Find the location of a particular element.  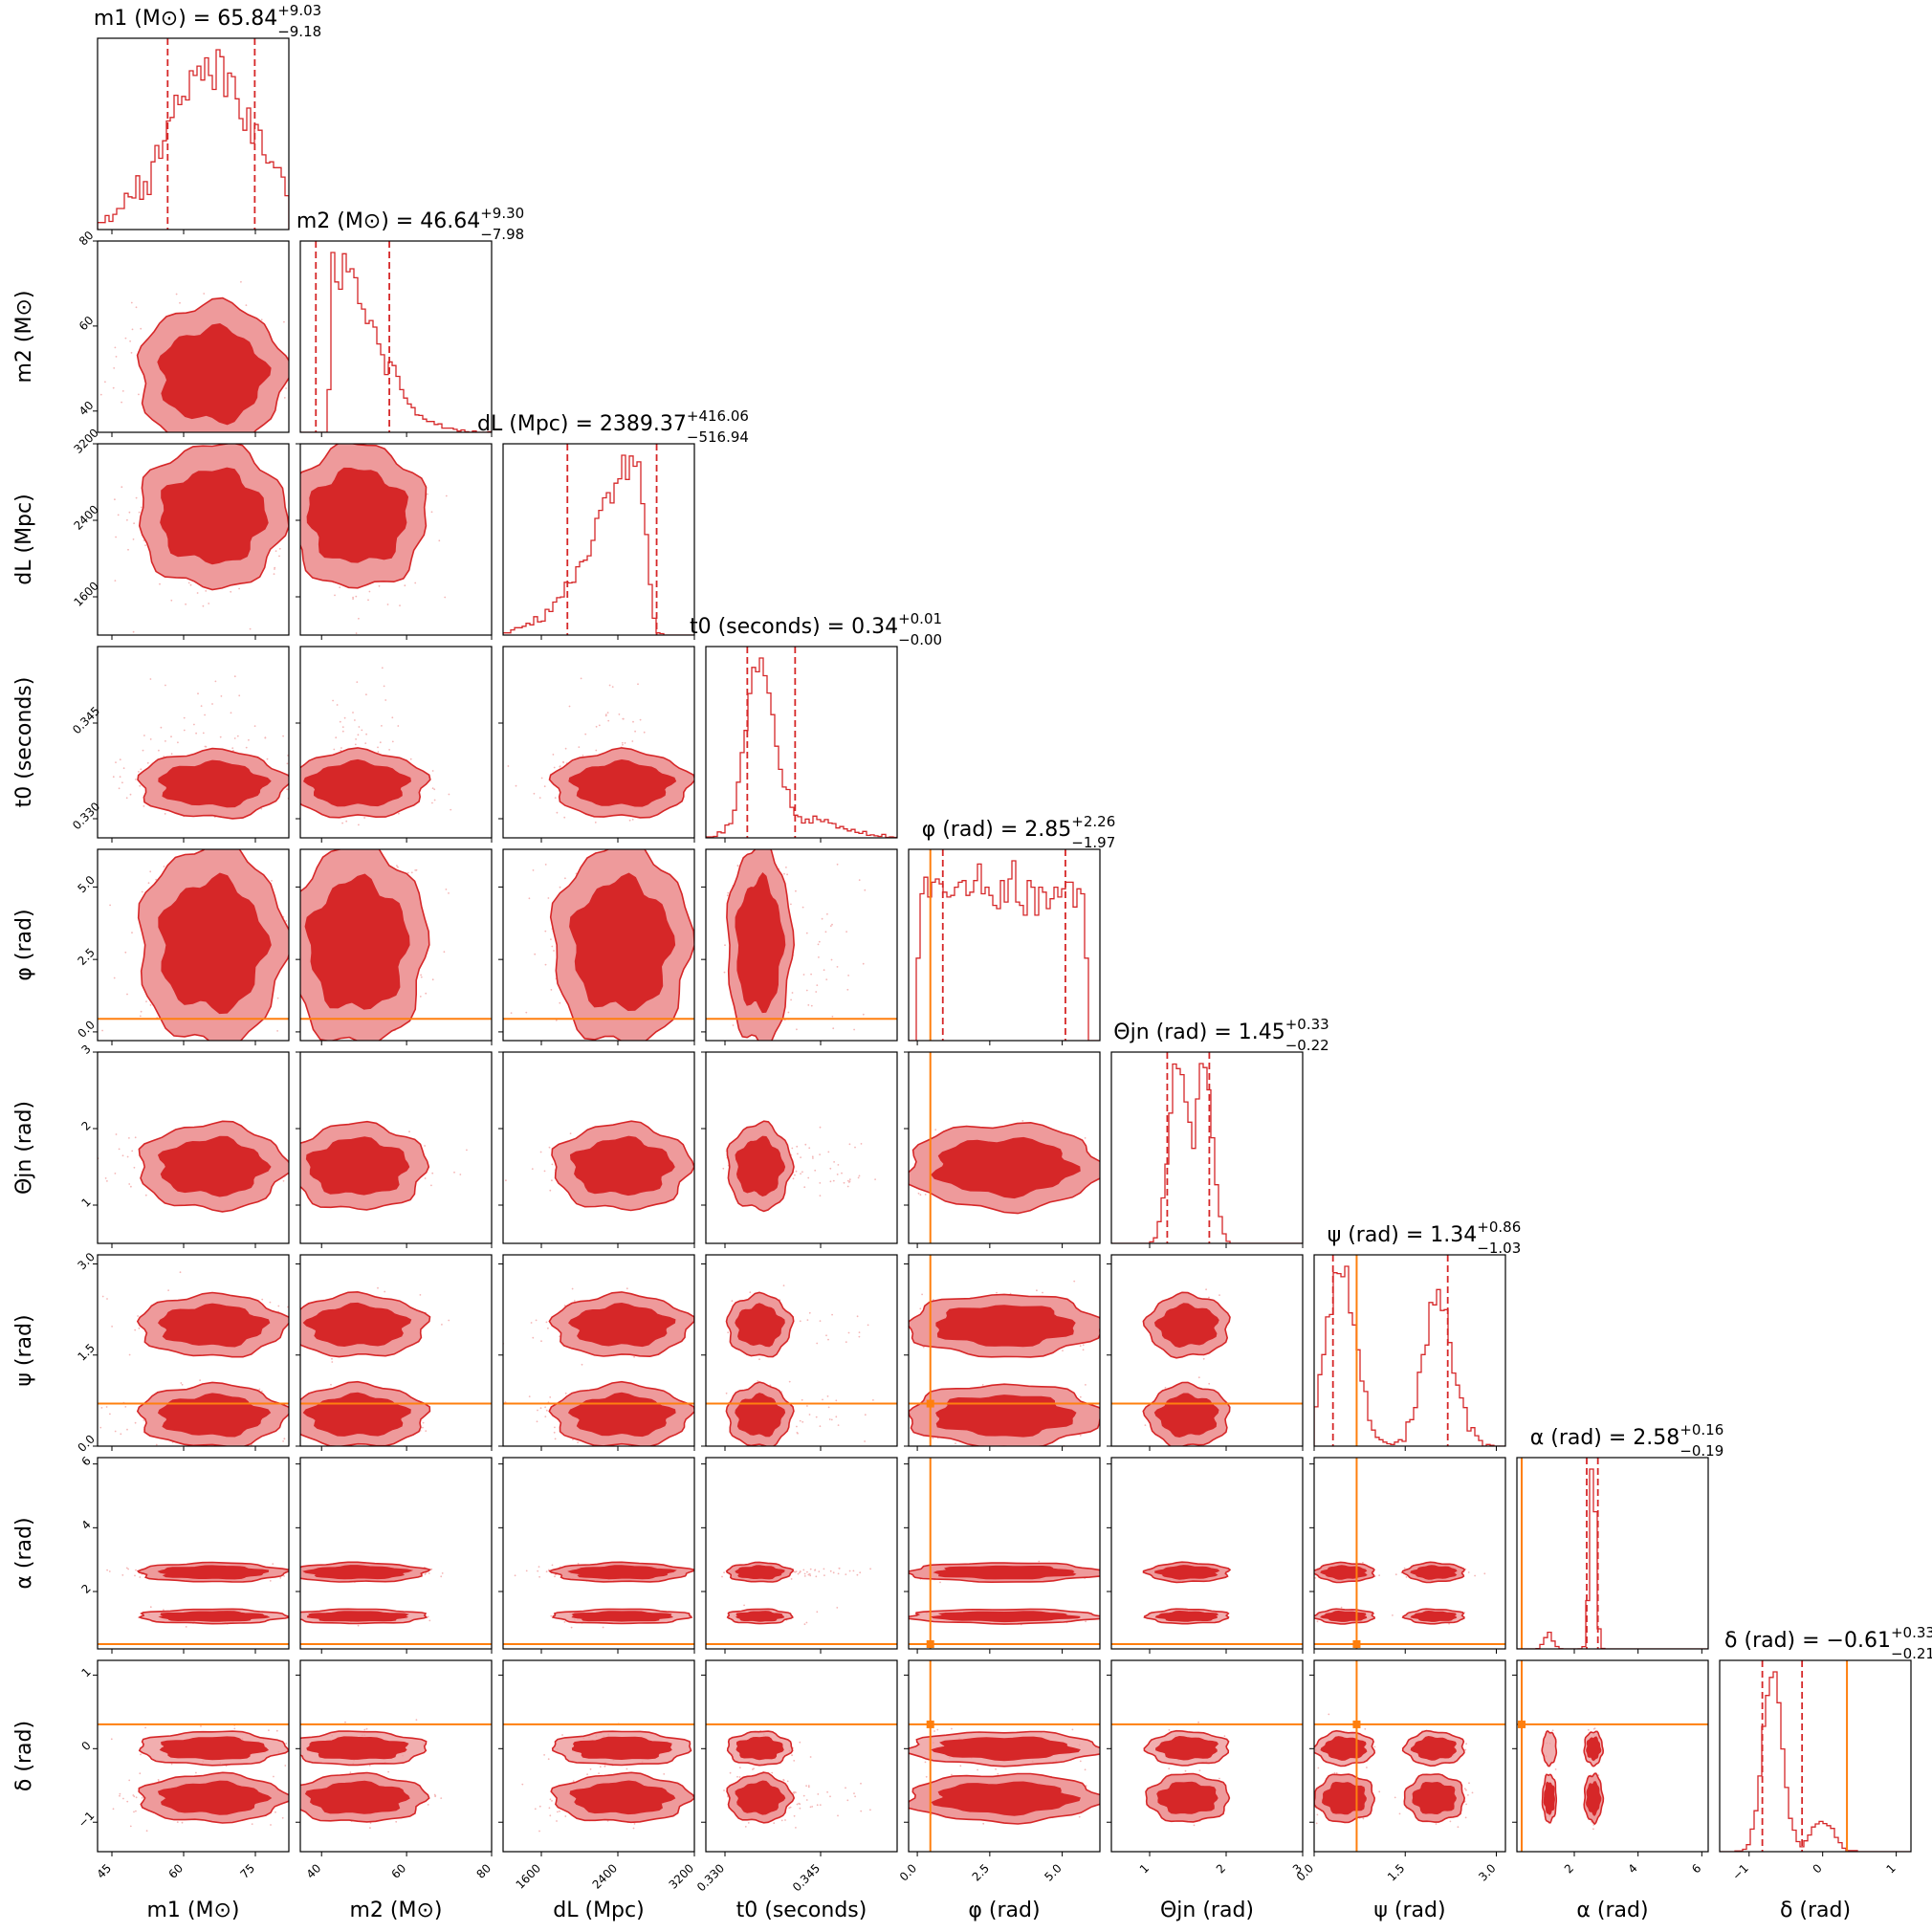

contour-panel: 0.02.55.0 is located at coordinates (182, 946).